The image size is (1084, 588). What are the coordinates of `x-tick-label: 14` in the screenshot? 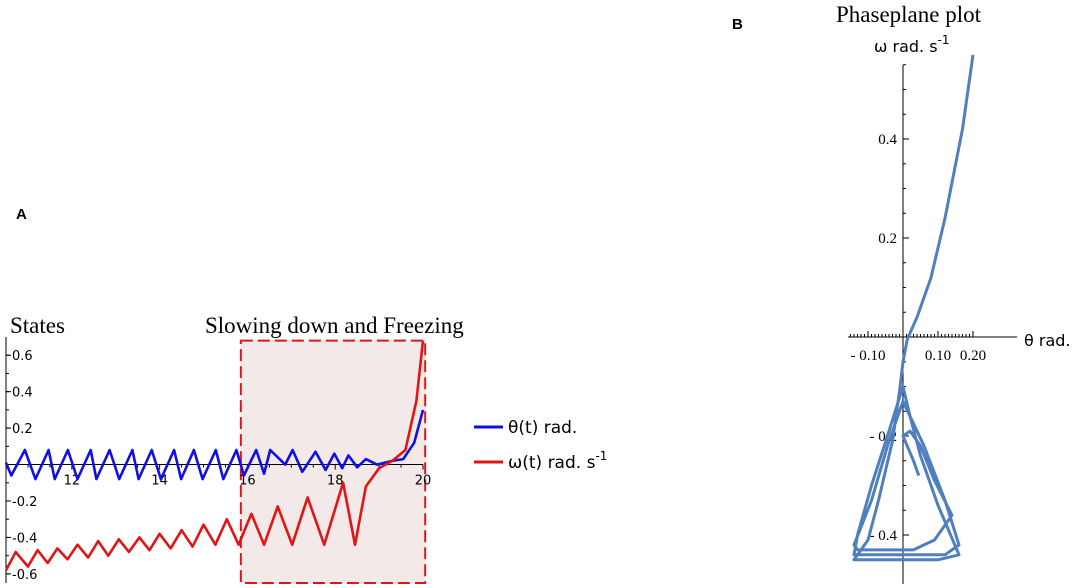 It's located at (159, 481).